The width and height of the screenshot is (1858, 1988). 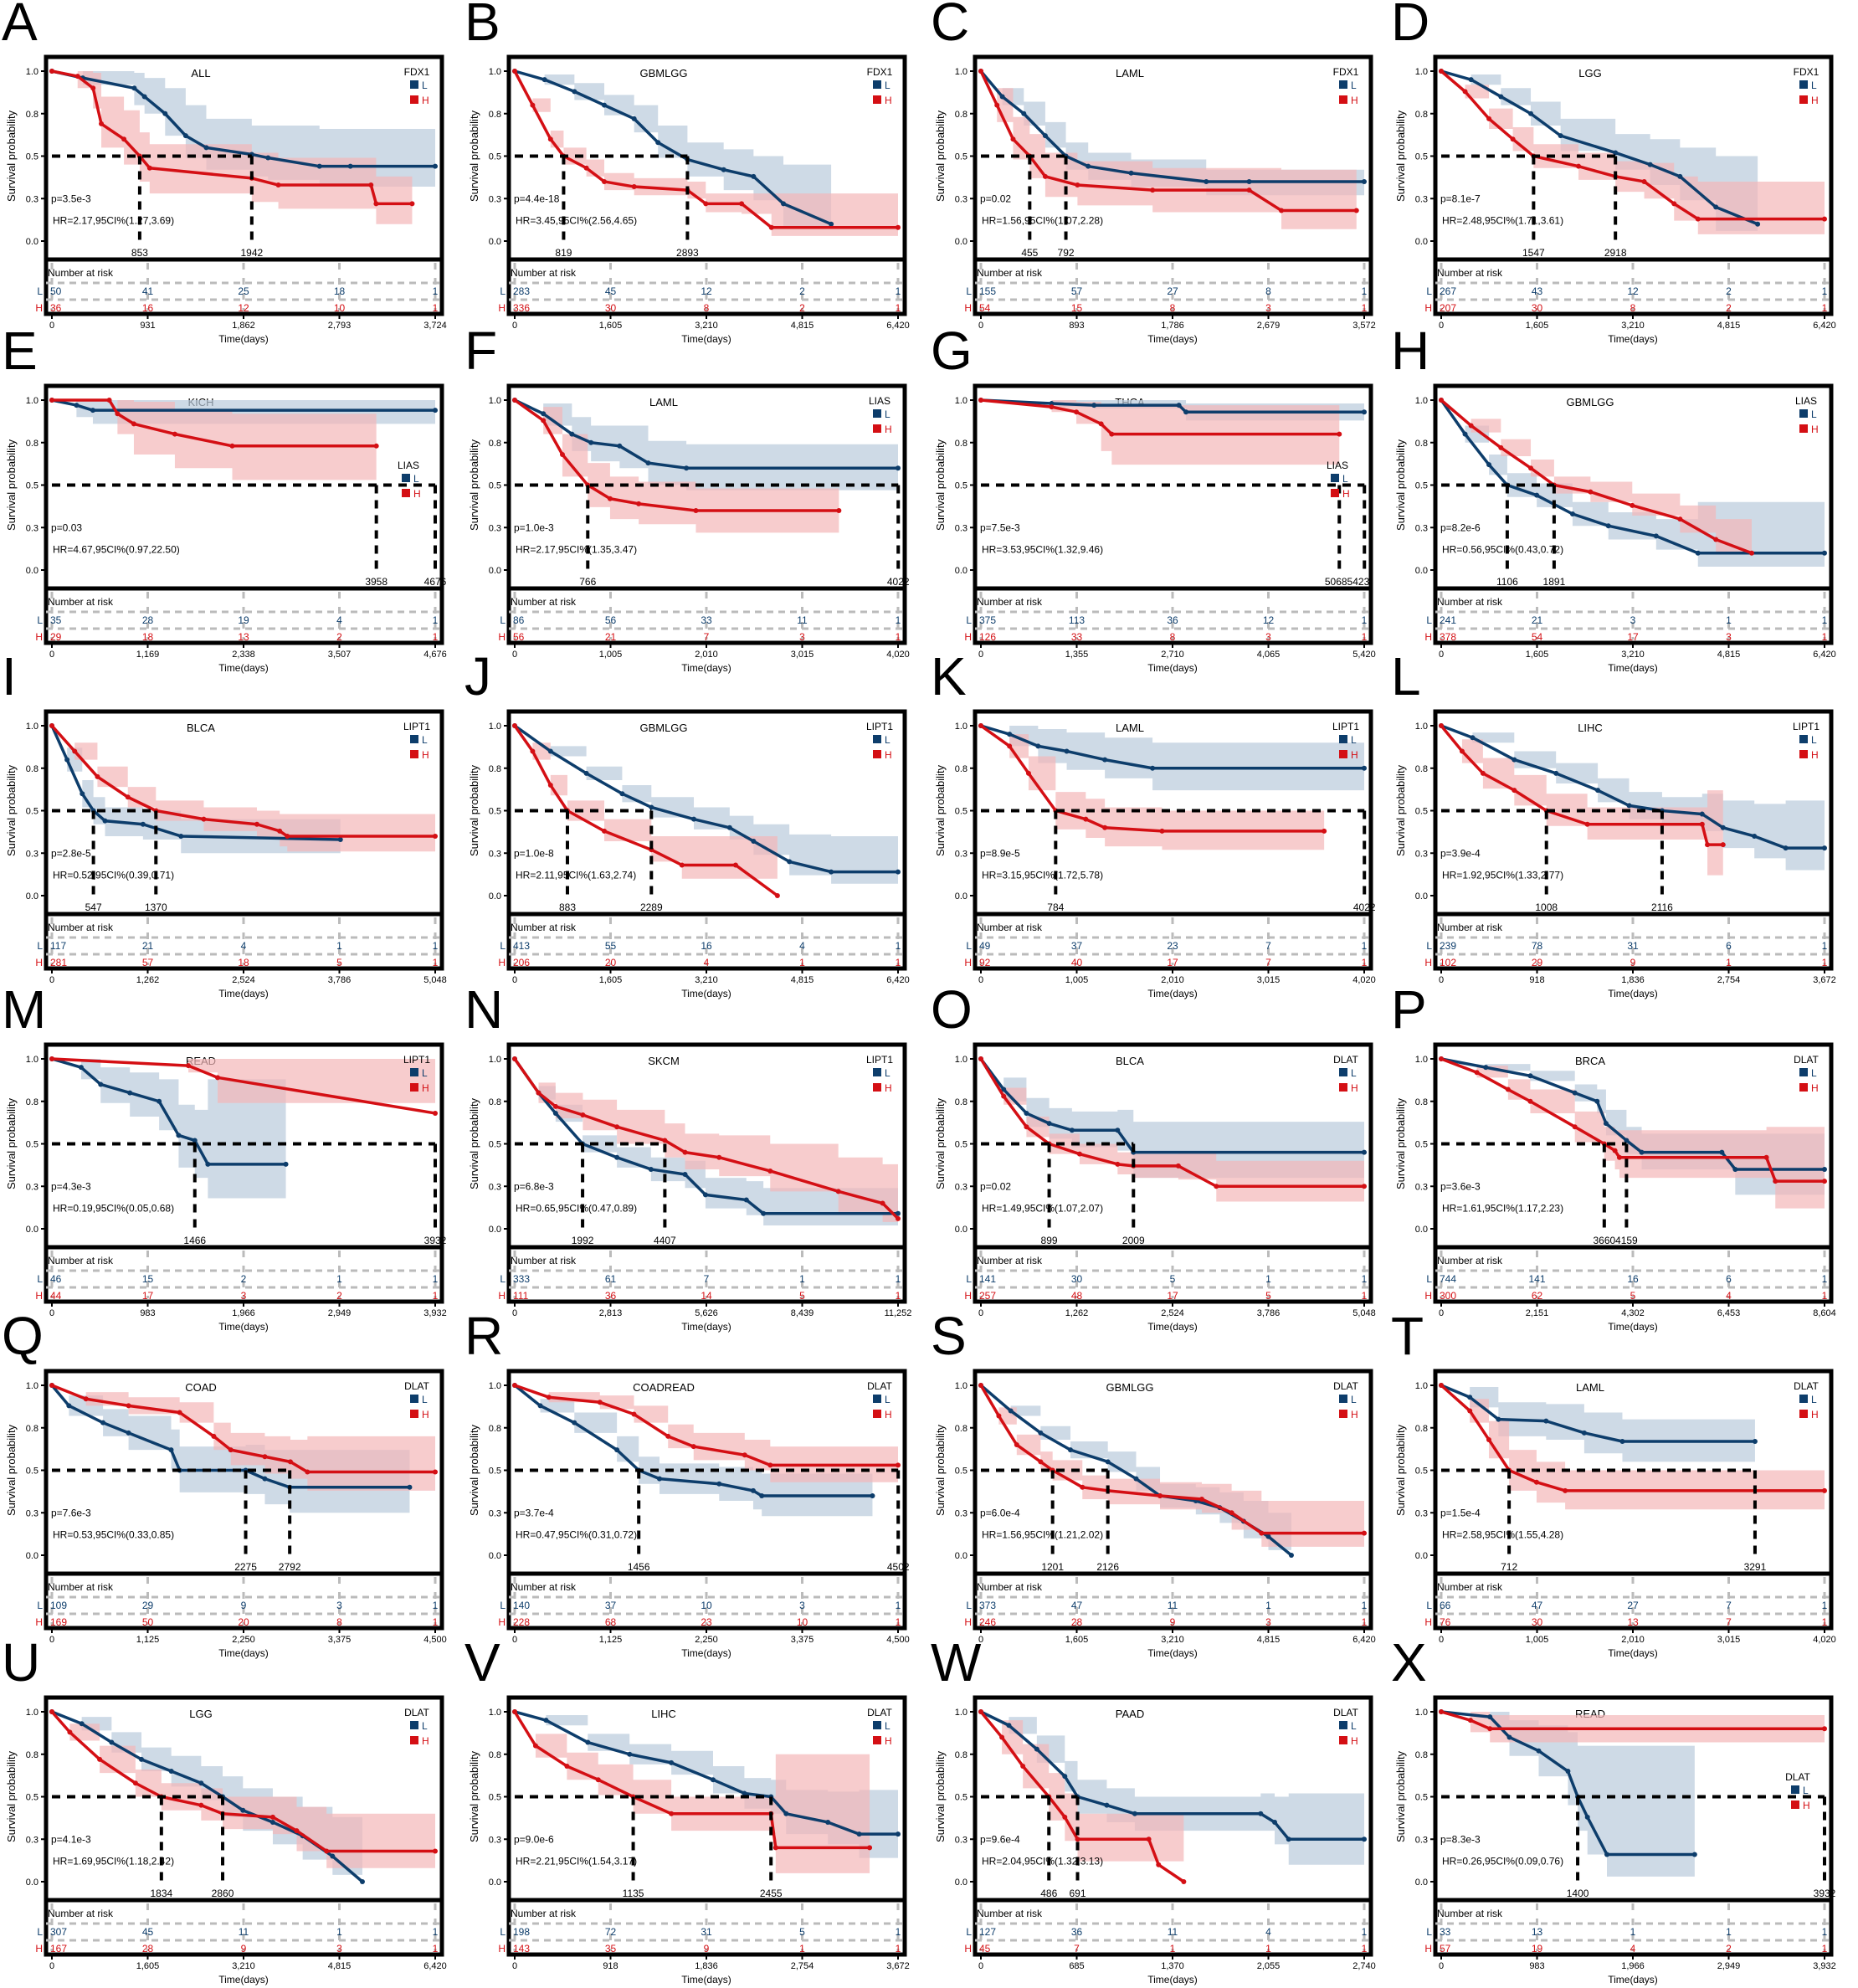 I want to click on risk-count-high: 9, so click(x=707, y=1949).